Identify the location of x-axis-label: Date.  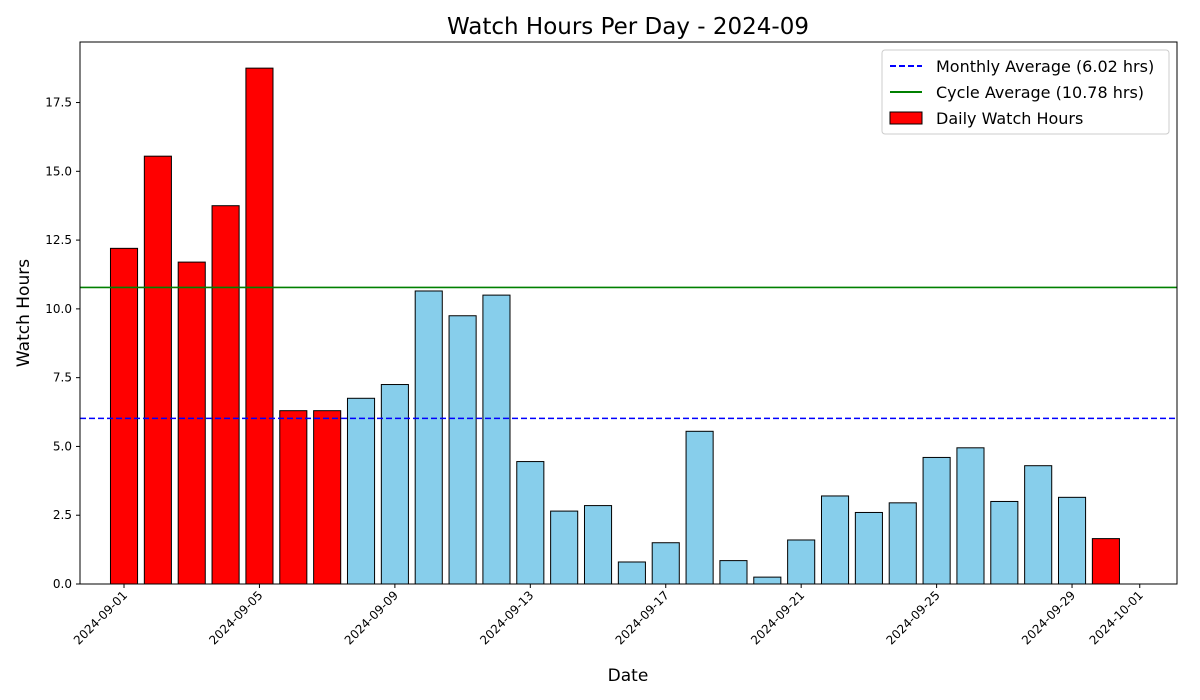
(628, 676).